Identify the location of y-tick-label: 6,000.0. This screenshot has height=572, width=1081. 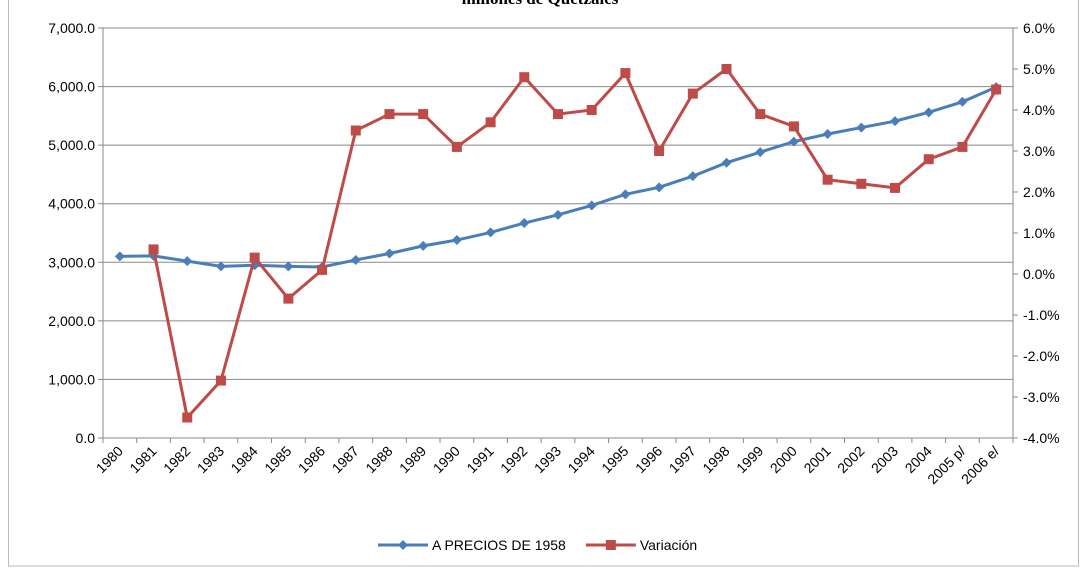
(71, 87).